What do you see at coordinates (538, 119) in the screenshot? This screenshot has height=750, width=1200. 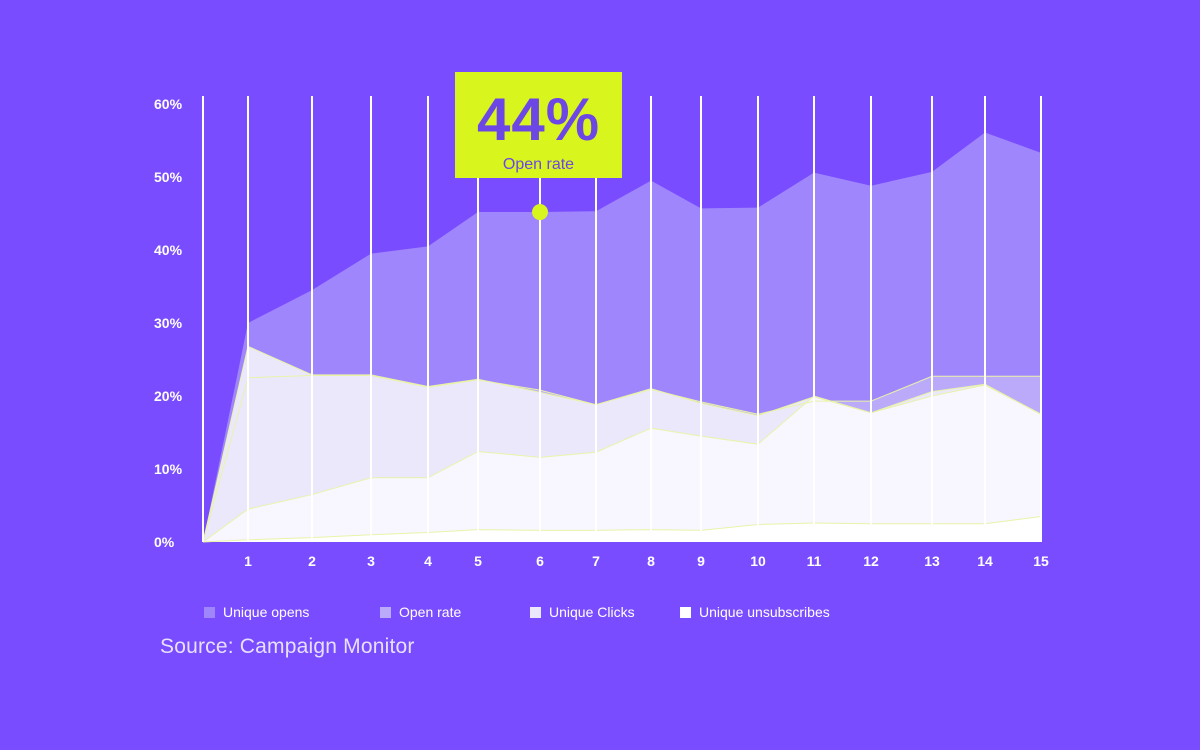 I see `callout-value: 44%` at bounding box center [538, 119].